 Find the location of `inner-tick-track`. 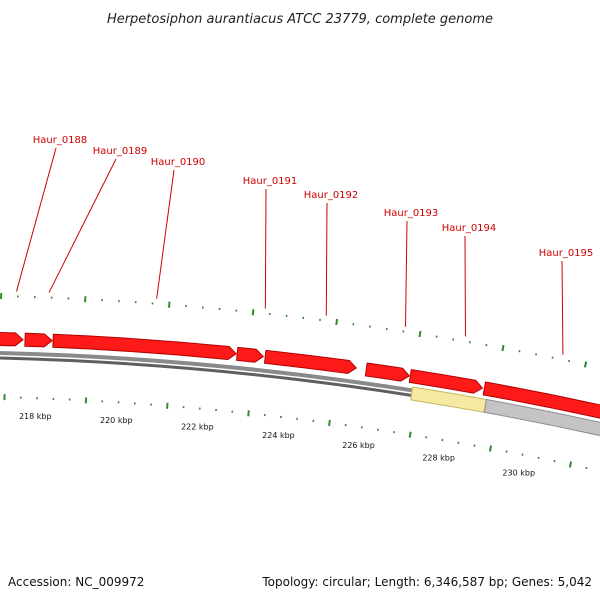

inner-tick-track is located at coordinates (295, 432).